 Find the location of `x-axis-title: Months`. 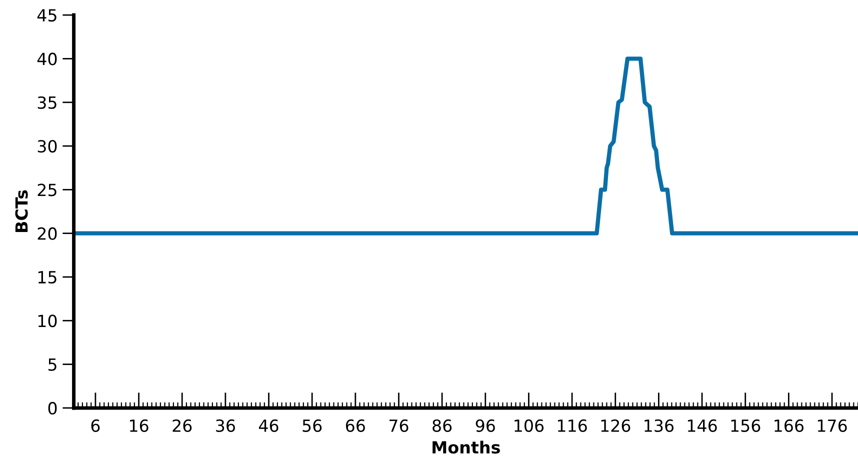

x-axis-title: Months is located at coordinates (466, 447).